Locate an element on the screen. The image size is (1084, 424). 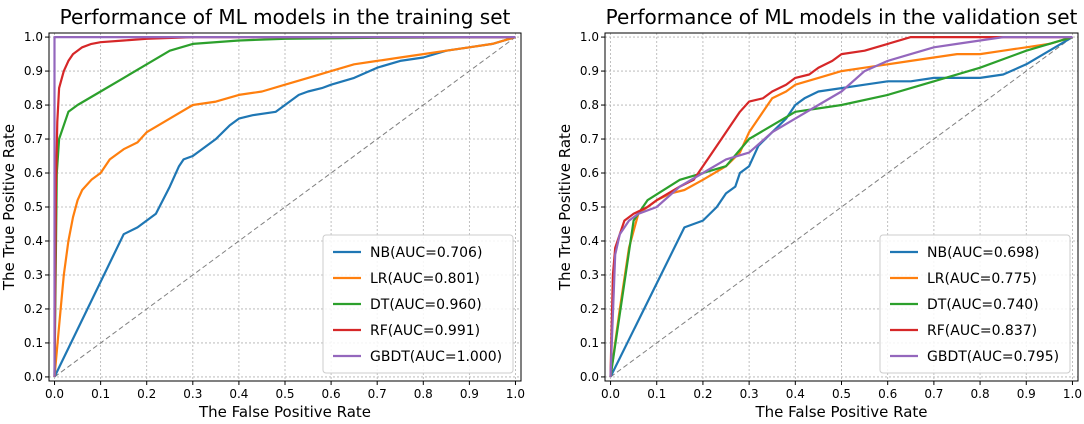
legend-label: LR(AUC=0.775) is located at coordinates (982, 279).